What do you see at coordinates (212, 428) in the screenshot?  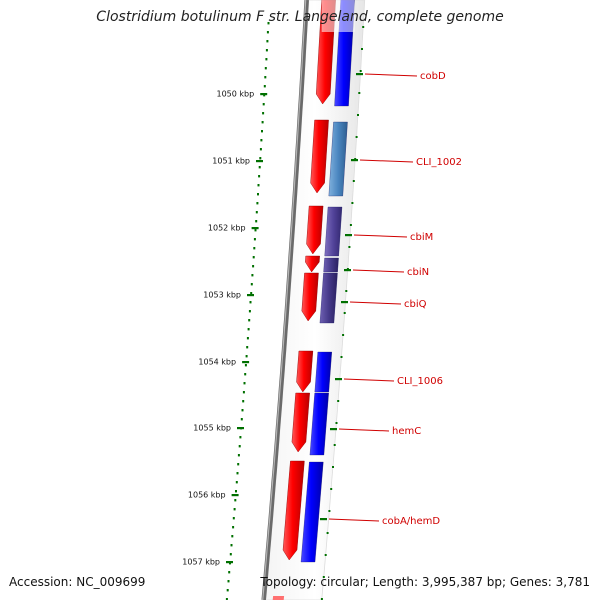 I see `scale-tick-label: 1055 kbp` at bounding box center [212, 428].